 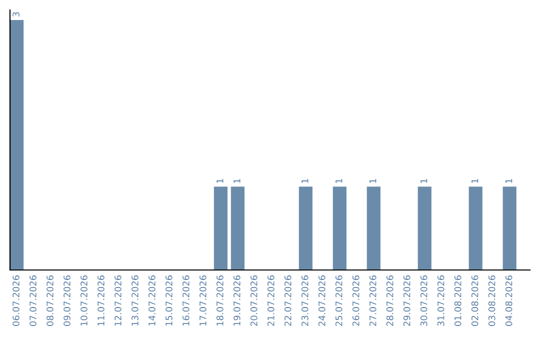 What do you see at coordinates (135, 300) in the screenshot?
I see `x-tick-label: 13.07.2026` at bounding box center [135, 300].